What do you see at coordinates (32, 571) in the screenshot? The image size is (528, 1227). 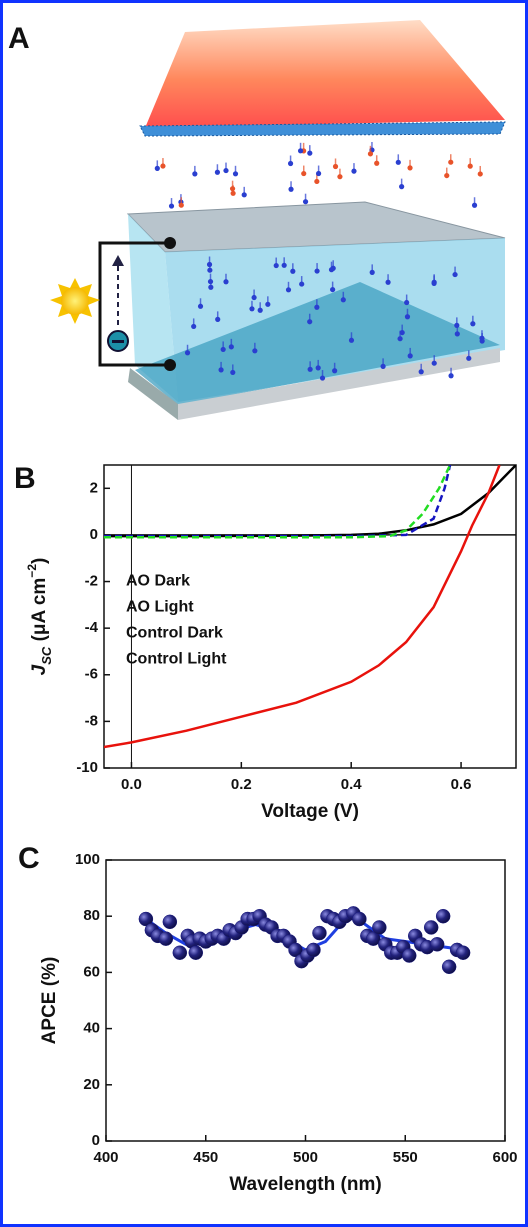 I see `y-axis-label-part: −2` at bounding box center [32, 571].